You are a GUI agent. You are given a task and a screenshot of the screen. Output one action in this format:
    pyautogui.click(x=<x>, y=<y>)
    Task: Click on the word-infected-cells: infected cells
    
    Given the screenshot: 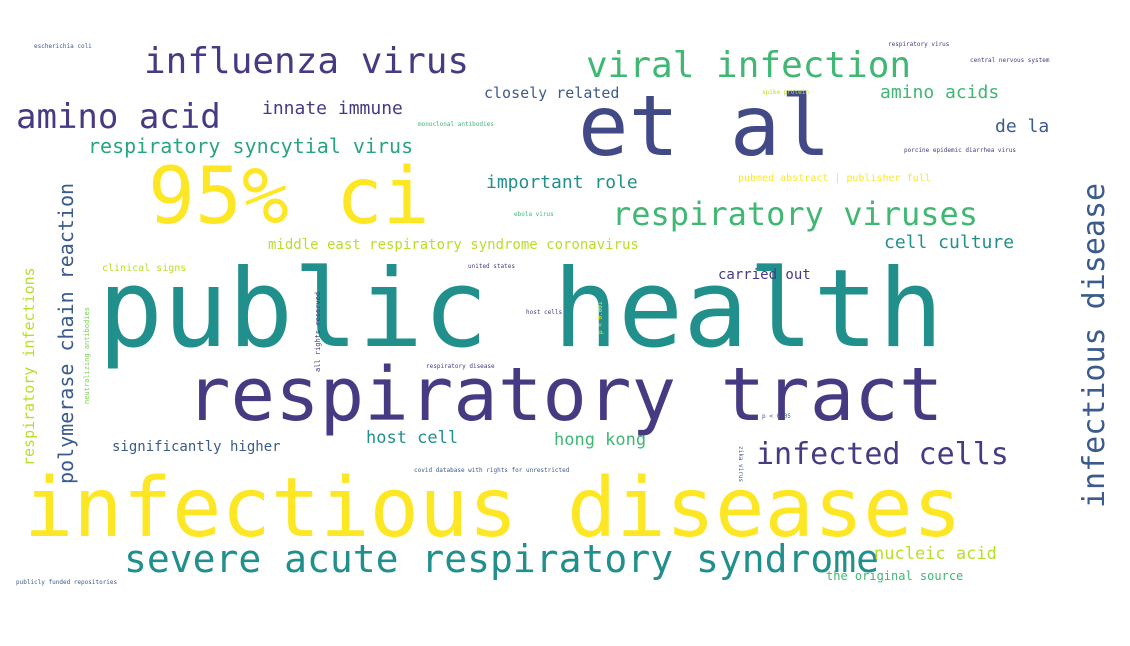 What is the action you would take?
    pyautogui.click(x=882, y=454)
    